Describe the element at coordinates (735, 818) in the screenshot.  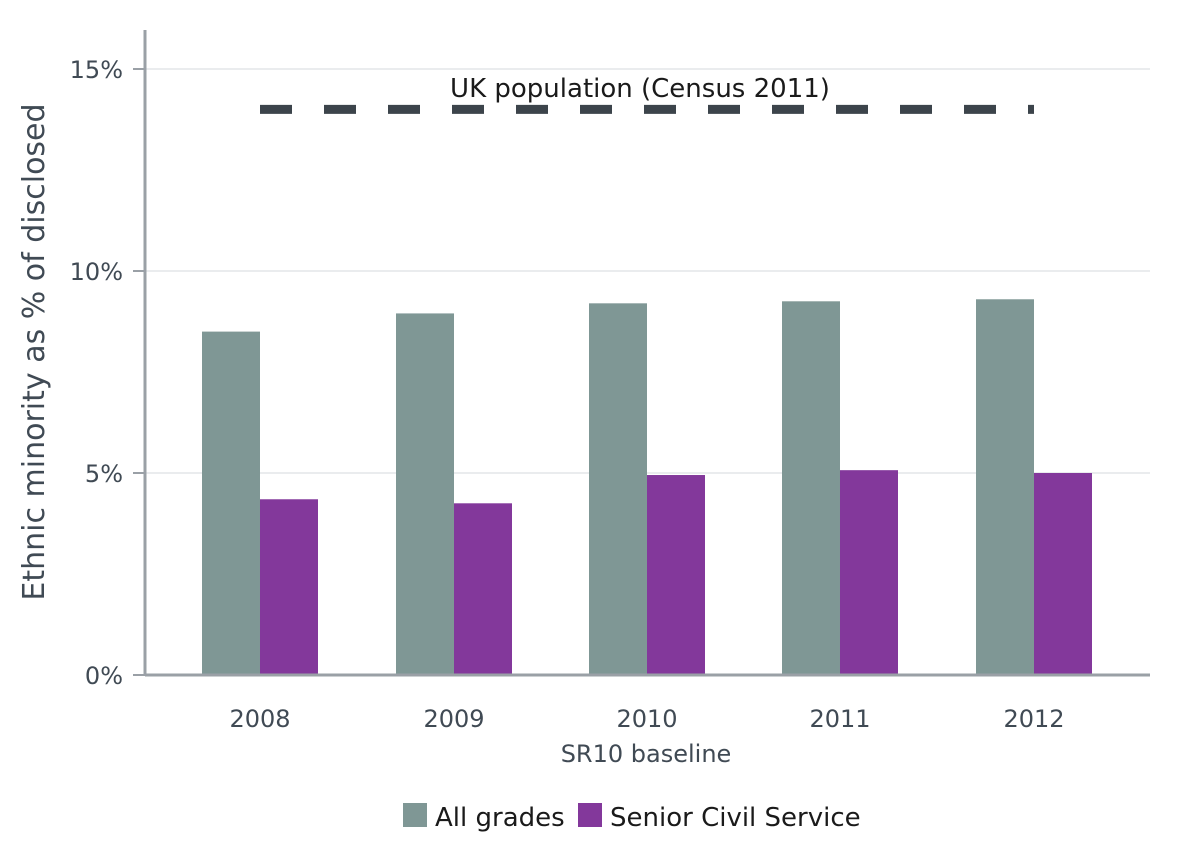
I see `legend-label: Senior Civil Service` at that location.